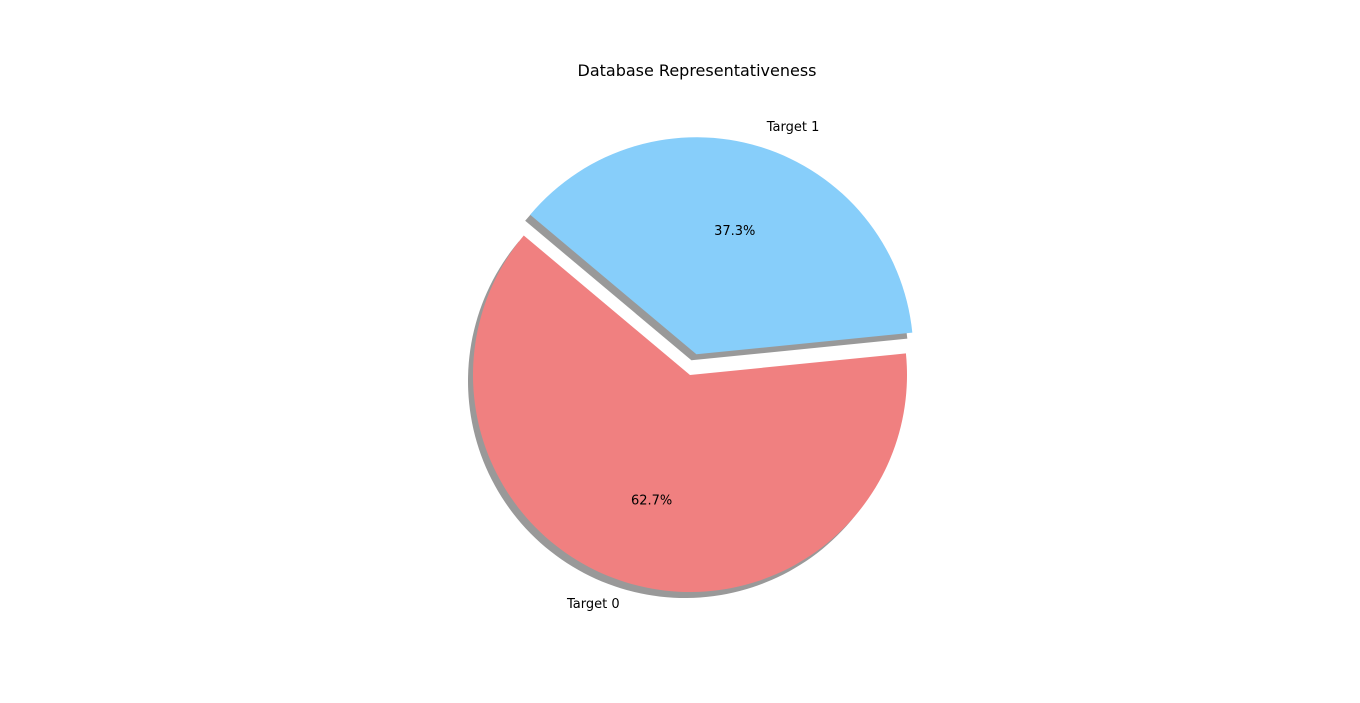 The height and width of the screenshot is (703, 1360). I want to click on chart-title: Database Representativeness, so click(697, 70).